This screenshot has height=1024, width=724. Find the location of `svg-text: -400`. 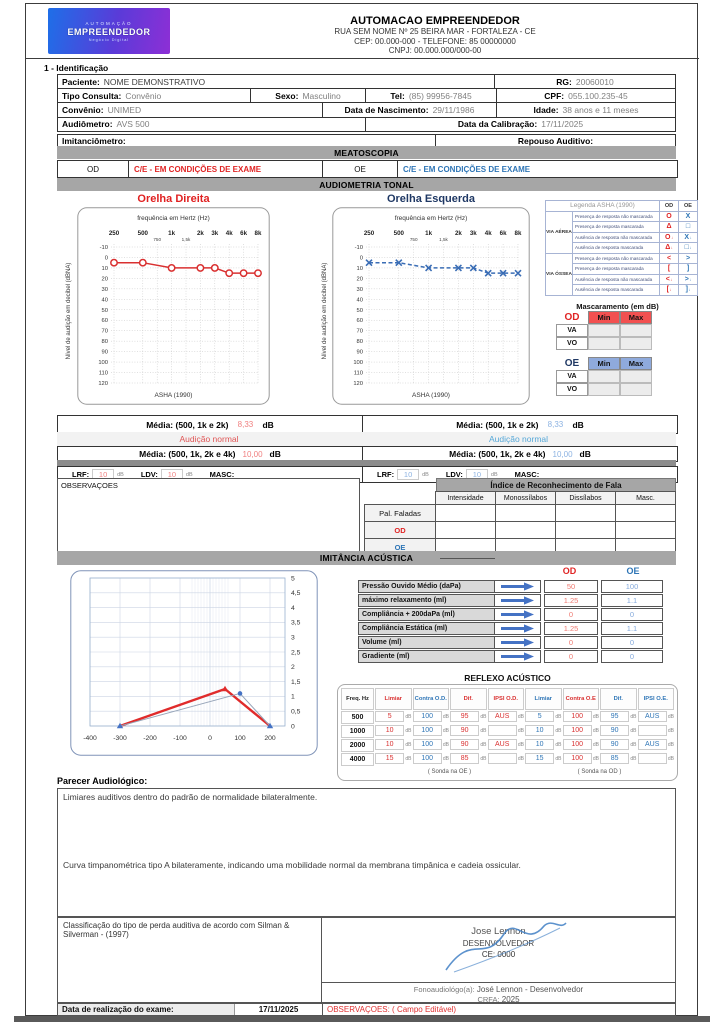

svg-text: -400 is located at coordinates (90, 738).